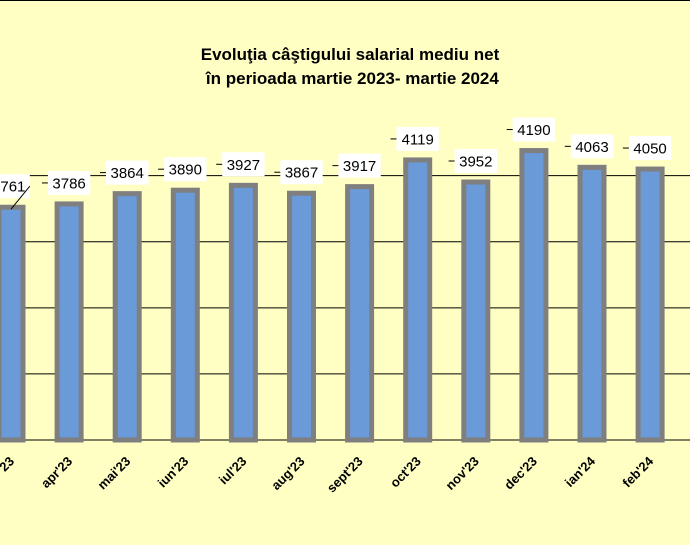  What do you see at coordinates (56, 472) in the screenshot?
I see `x-tick-label: apr'23` at bounding box center [56, 472].